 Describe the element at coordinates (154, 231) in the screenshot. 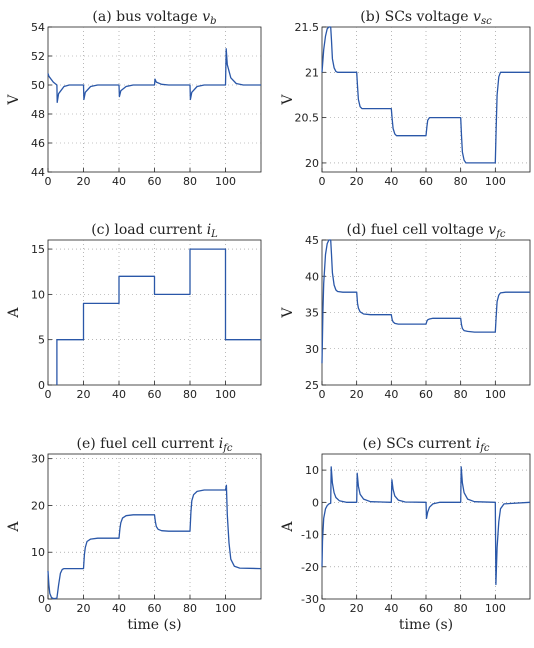

I see `chart-title: (c) load current iL` at that location.